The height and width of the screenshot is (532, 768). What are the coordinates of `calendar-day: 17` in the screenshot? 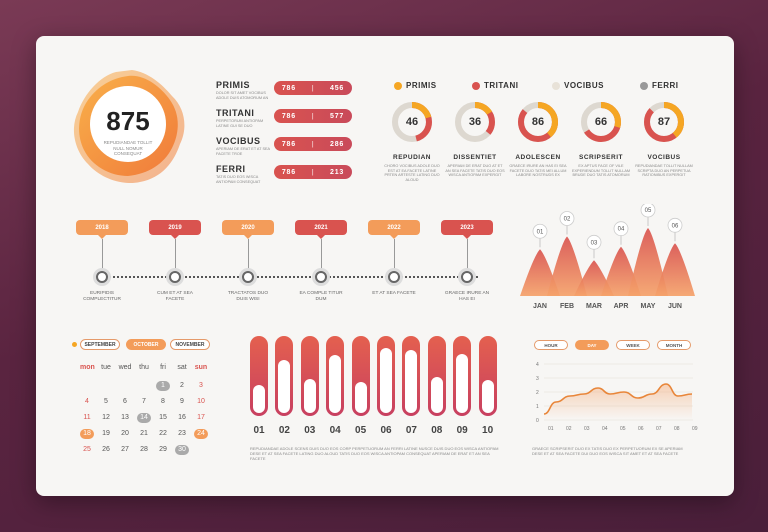 It's located at (201, 417).